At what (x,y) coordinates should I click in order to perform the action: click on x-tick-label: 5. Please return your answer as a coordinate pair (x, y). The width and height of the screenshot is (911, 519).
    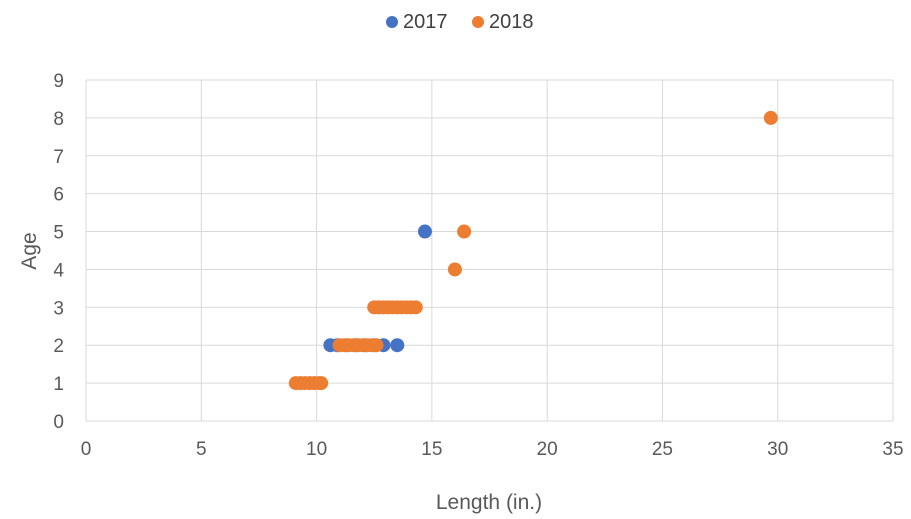
    Looking at the image, I should click on (201, 449).